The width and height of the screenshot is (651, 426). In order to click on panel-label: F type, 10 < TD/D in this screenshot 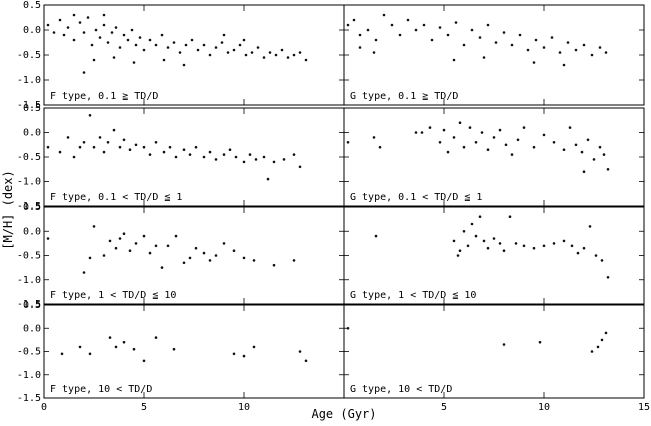, I will do `click(101, 389)`.